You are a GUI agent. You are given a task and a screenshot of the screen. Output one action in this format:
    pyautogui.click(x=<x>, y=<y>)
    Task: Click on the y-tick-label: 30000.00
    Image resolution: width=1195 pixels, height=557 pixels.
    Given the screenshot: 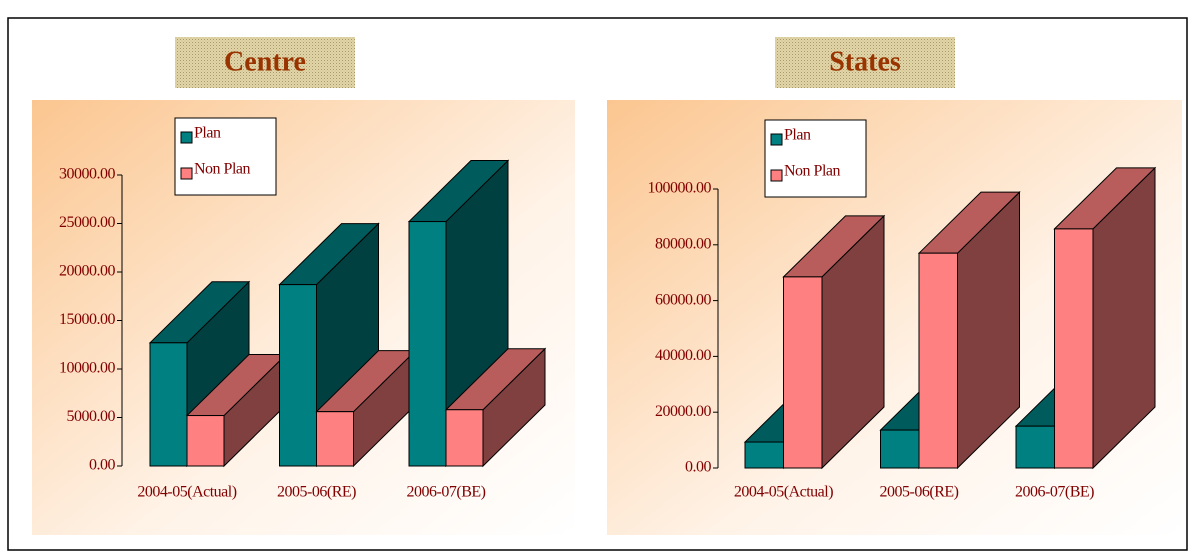 What is the action you would take?
    pyautogui.click(x=87, y=174)
    